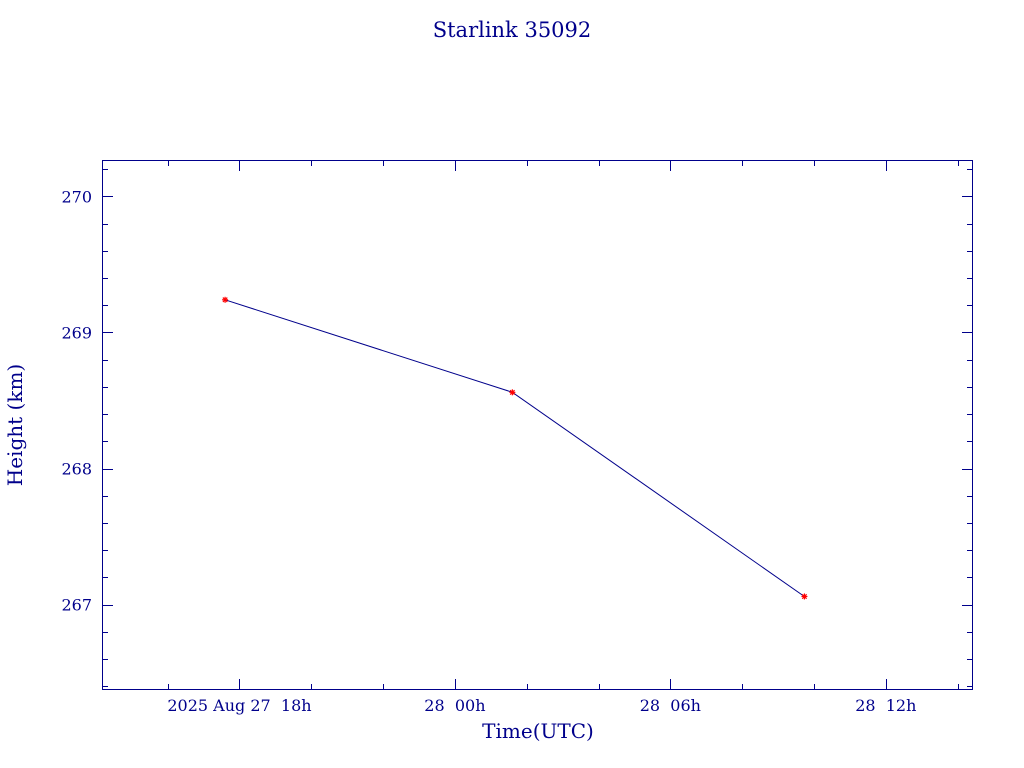 The width and height of the screenshot is (1024, 768). I want to click on x-tick-label: 28 06h, so click(670, 705).